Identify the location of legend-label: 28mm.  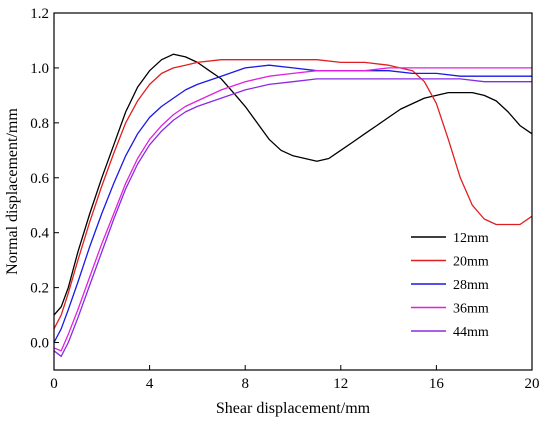
(471, 285).